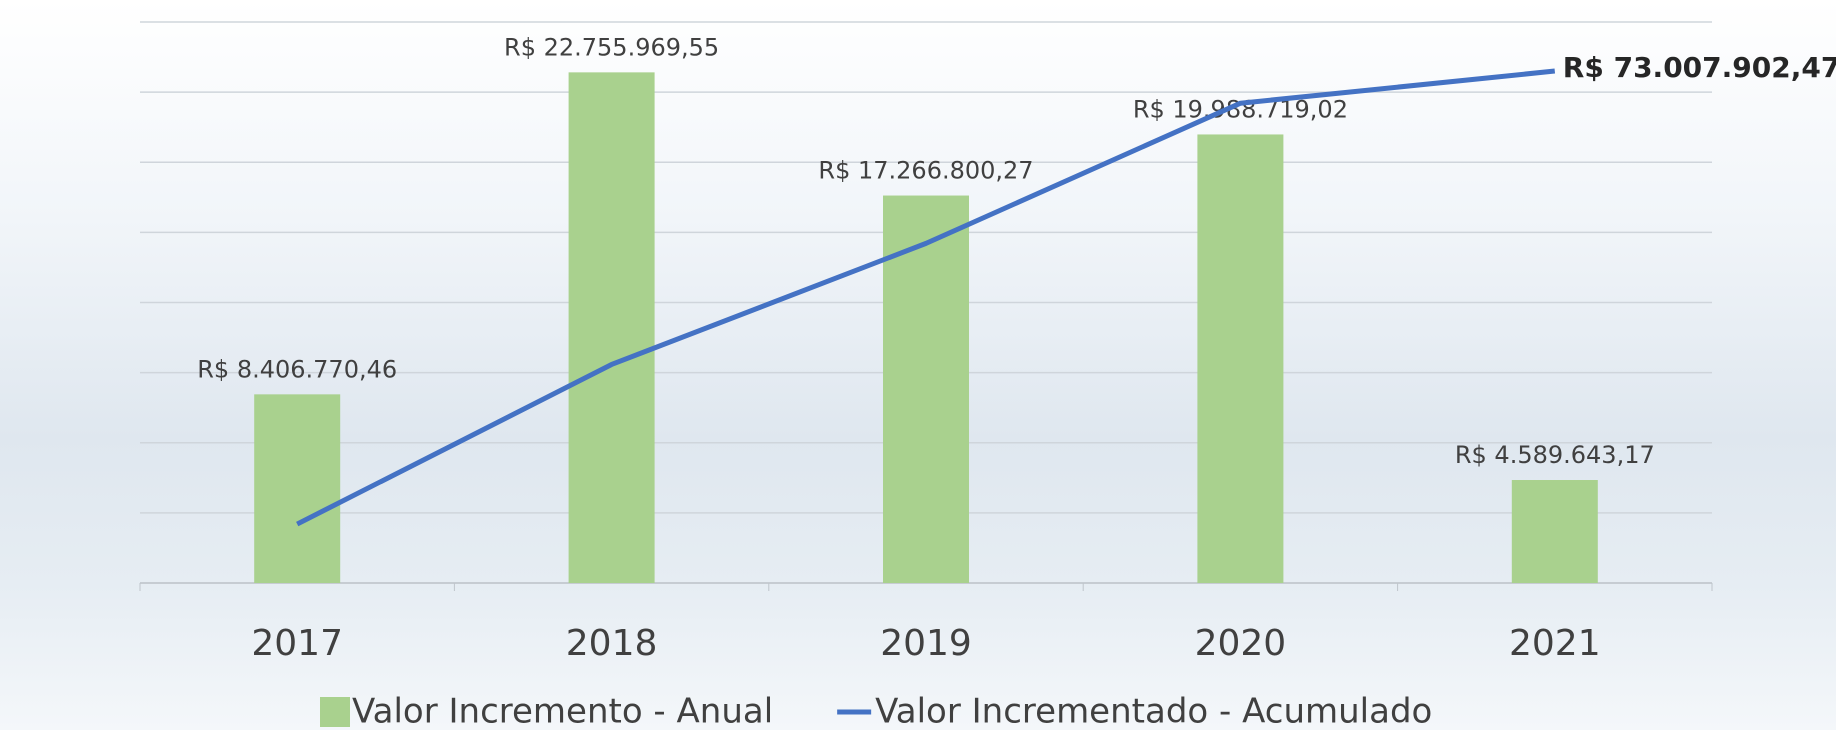 The height and width of the screenshot is (730, 1836). Describe the element at coordinates (1699, 67) in the screenshot. I see `line-value-label: R$ 73.007.902,47` at that location.